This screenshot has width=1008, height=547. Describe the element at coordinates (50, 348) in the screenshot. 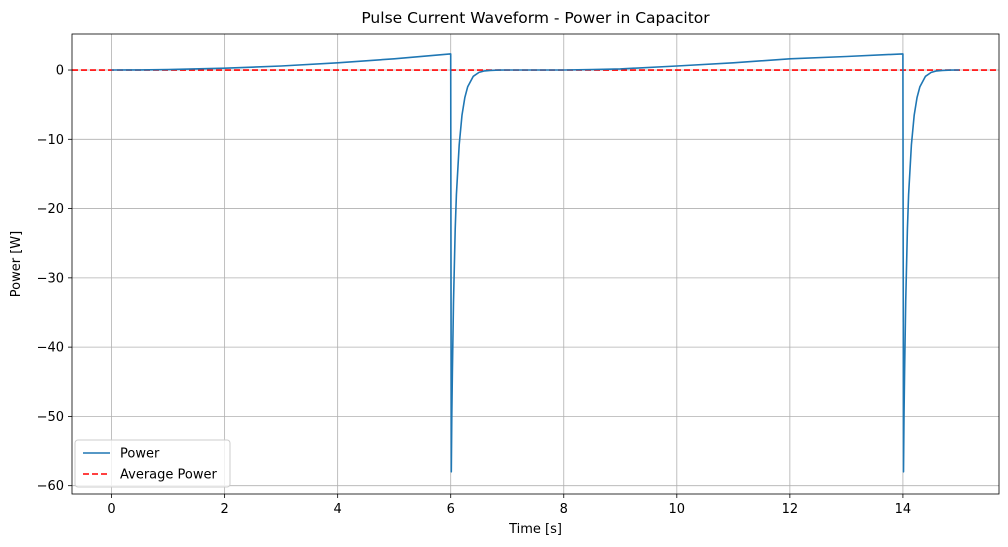

I see `y-tick-label: −40` at that location.